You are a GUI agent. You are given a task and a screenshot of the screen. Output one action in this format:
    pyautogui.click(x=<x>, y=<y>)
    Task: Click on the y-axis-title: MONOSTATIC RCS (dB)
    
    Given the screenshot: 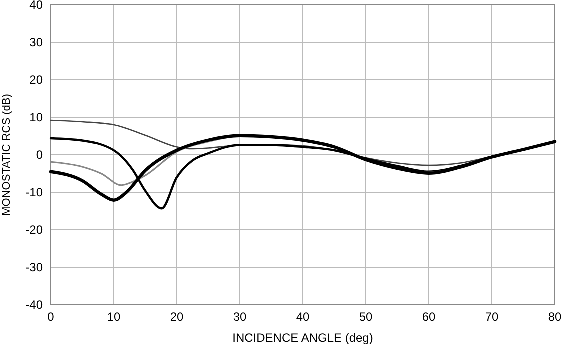 What is the action you would take?
    pyautogui.click(x=7, y=155)
    